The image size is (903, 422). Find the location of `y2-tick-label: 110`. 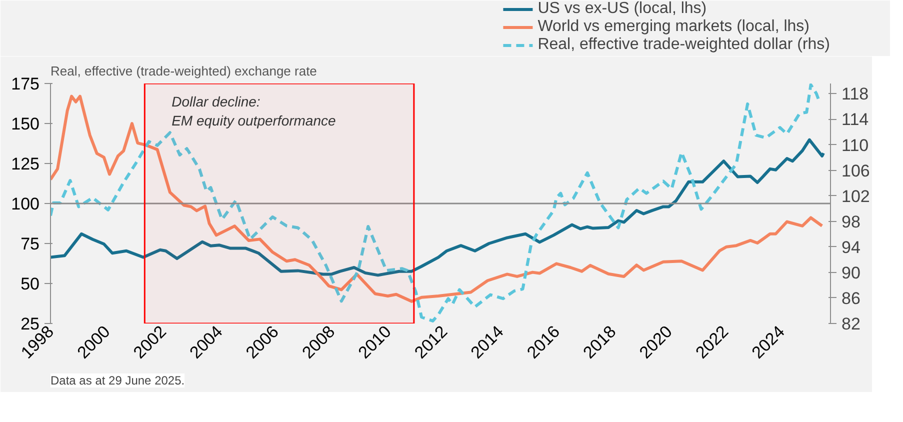

y2-tick-label: 110 is located at coordinates (855, 145).